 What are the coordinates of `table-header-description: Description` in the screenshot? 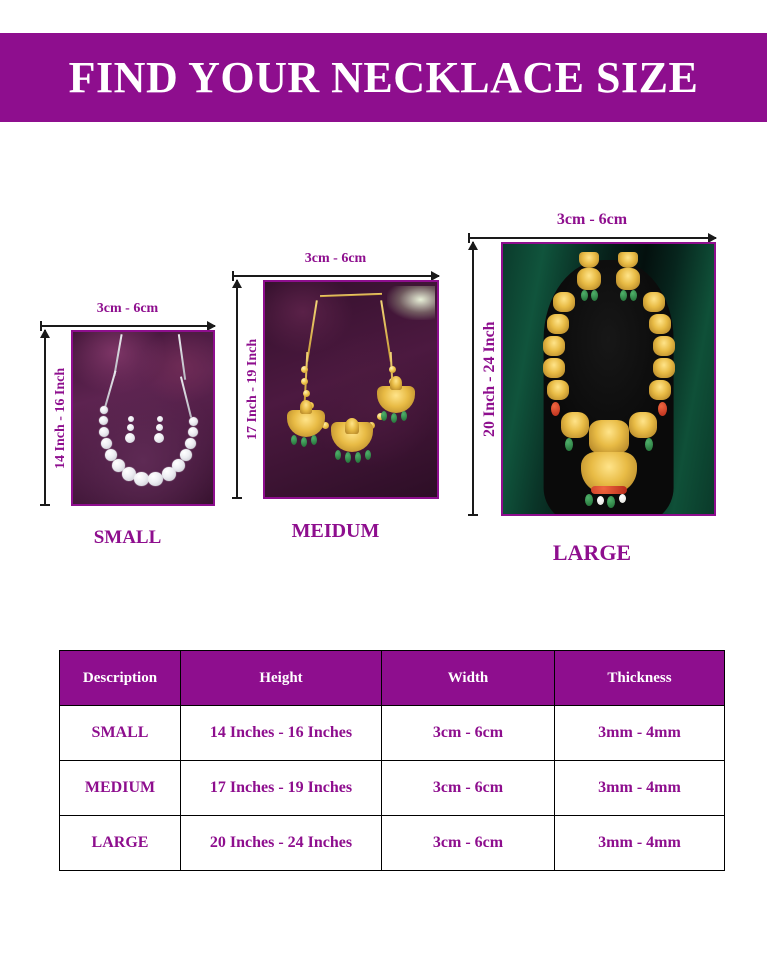 It's located at (120, 678).